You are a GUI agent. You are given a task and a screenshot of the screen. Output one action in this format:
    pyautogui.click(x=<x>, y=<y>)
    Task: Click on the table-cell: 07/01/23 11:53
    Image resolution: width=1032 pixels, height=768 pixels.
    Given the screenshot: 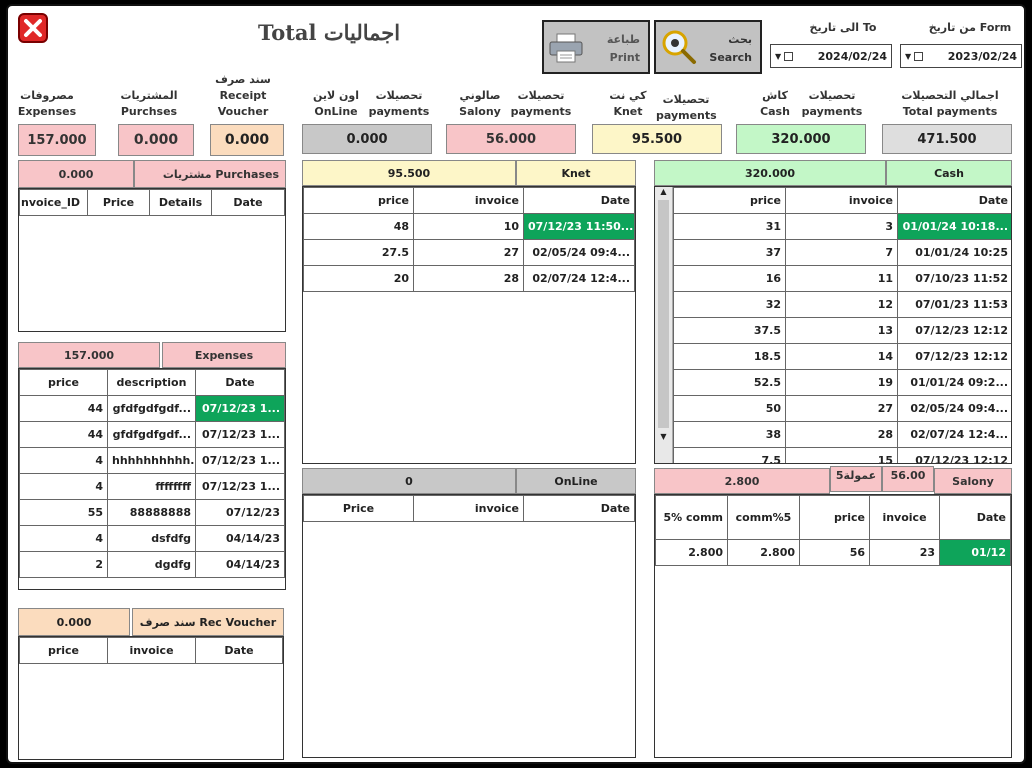 What is the action you would take?
    pyautogui.click(x=954, y=304)
    